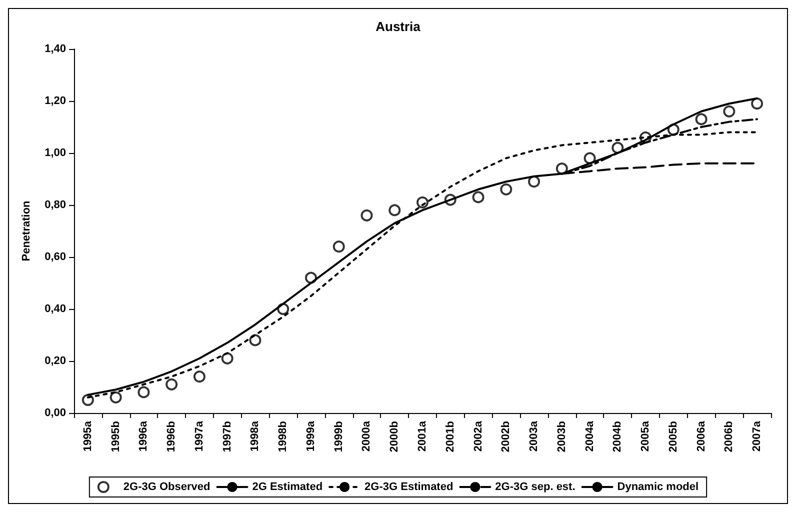  What do you see at coordinates (646, 436) in the screenshot?
I see `x-tick-label: 2005a` at bounding box center [646, 436].